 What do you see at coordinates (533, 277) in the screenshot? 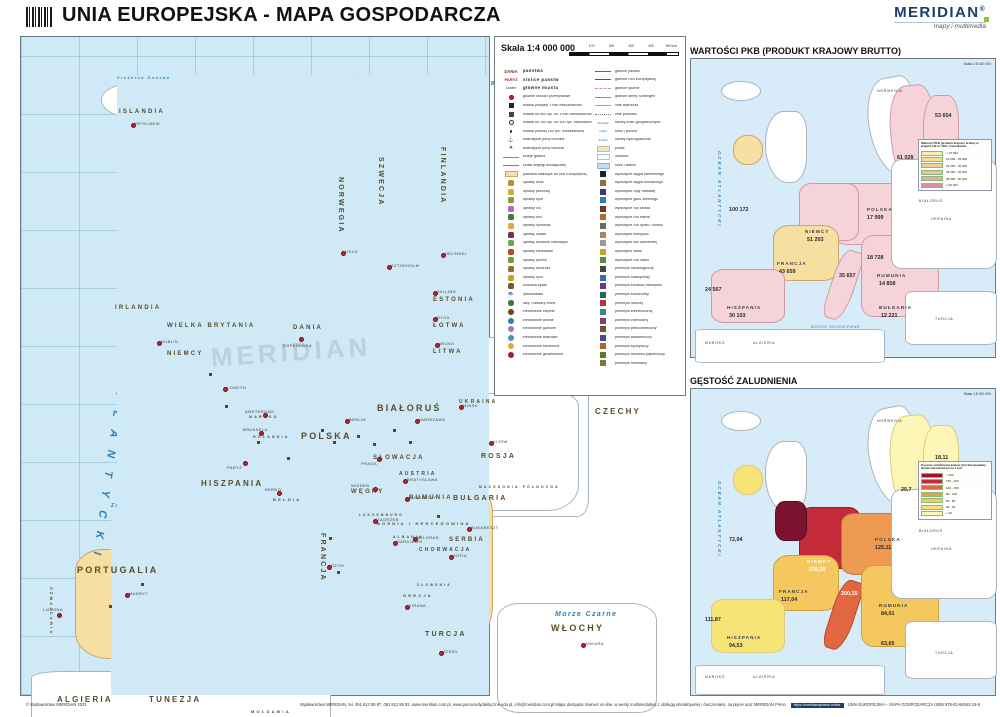
I see `legend-row-label: uprawy ryżu` at bounding box center [533, 277].